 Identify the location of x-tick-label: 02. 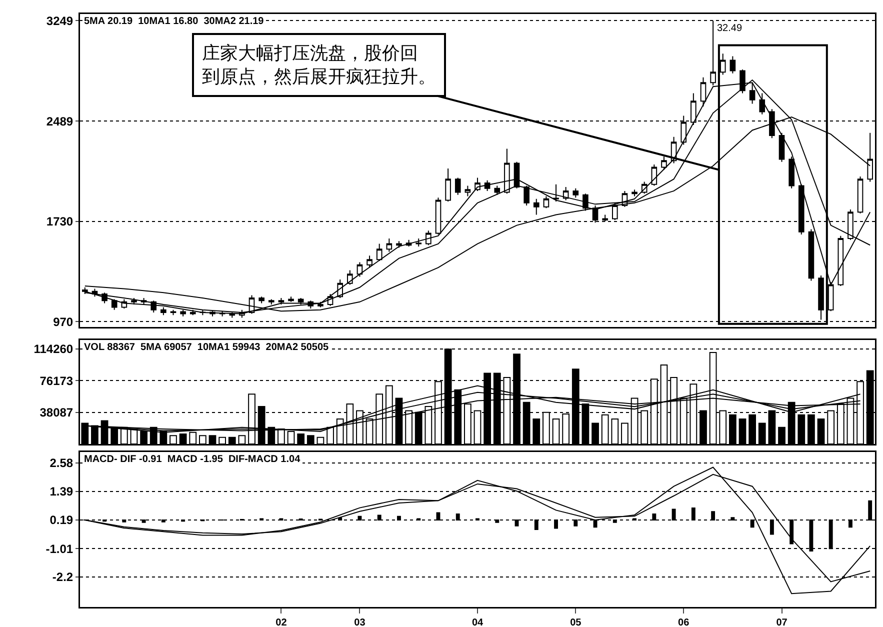
(282, 622).